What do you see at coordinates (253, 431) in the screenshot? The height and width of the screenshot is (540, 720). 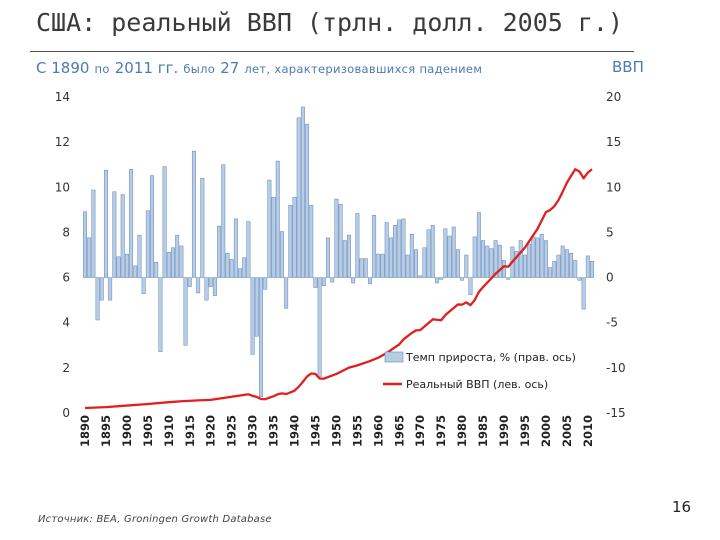 I see `x-tick-label: 1930` at bounding box center [253, 431].